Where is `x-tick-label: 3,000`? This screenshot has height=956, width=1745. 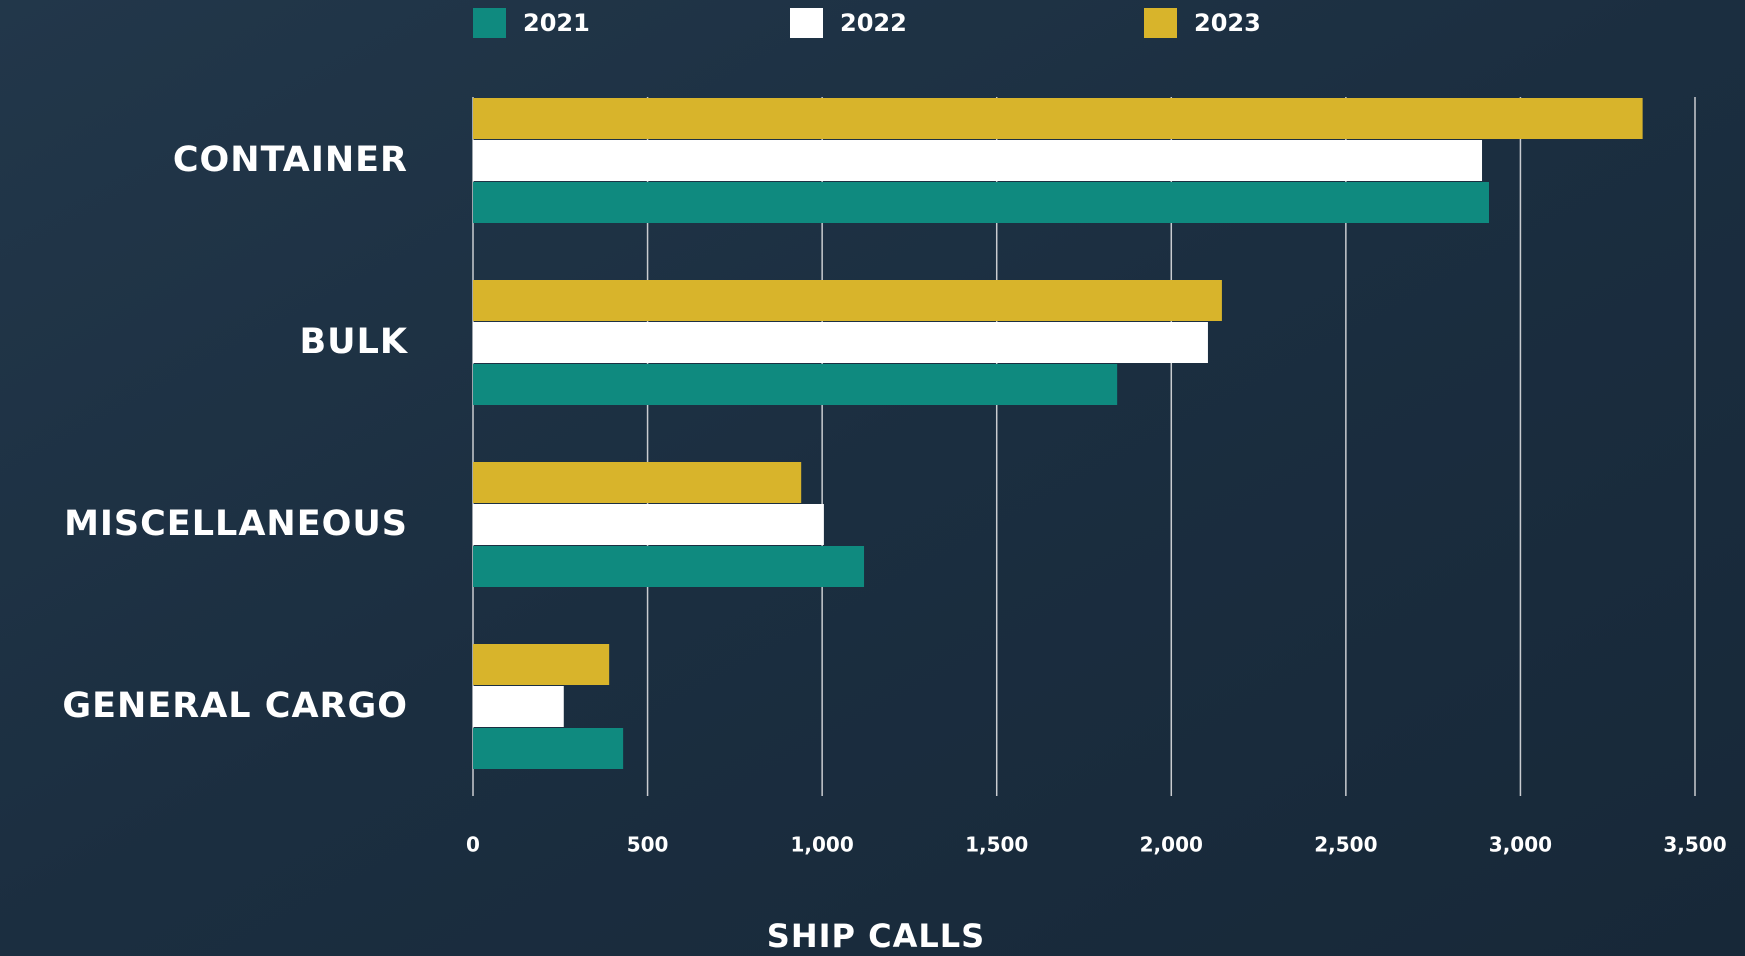 x-tick-label: 3,000 is located at coordinates (1520, 845).